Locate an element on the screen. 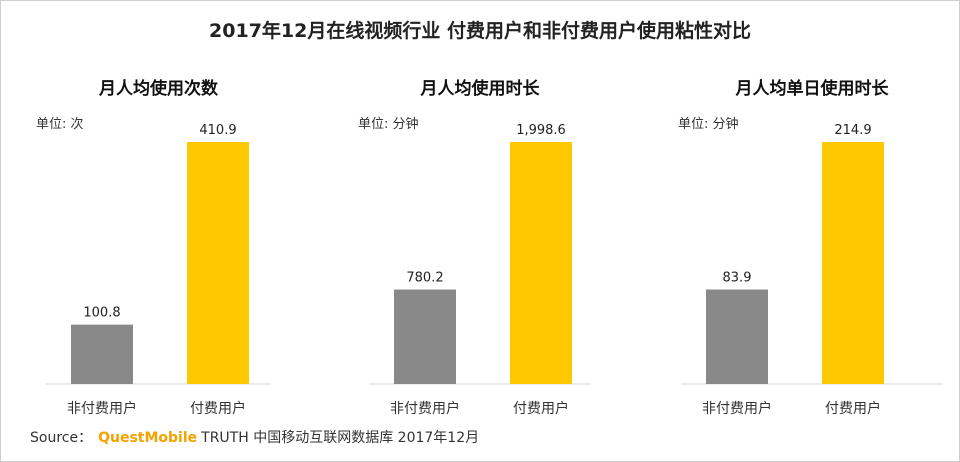  bar-chart: 100.8 非付费用户 410.9 付费用户 is located at coordinates (158, 270).